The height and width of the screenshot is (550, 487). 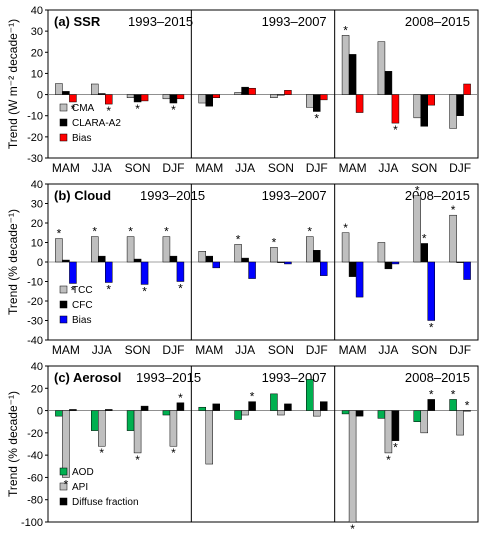 What do you see at coordinates (37, 244) in the screenshot?
I see `panel-1-ytick-label: 10` at bounding box center [37, 244].